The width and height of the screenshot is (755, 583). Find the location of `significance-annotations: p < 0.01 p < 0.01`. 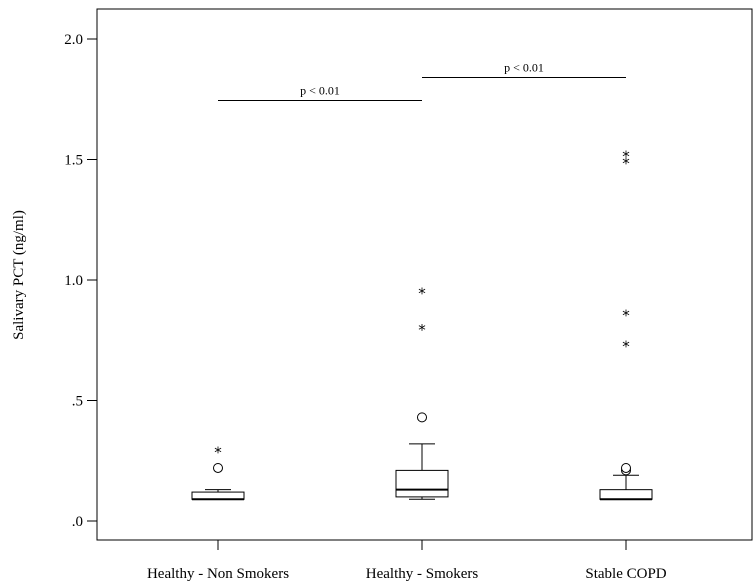

significance-annotations: p < 0.01 p < 0.01 is located at coordinates (422, 81).